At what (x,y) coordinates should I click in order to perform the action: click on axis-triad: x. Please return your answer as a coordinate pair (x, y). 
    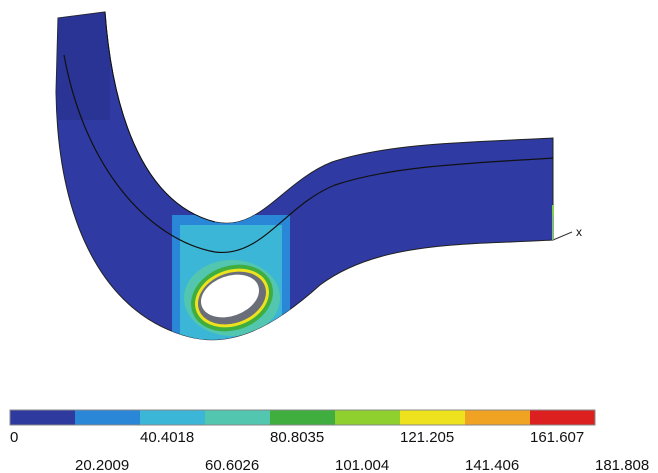
    Looking at the image, I should click on (567, 228).